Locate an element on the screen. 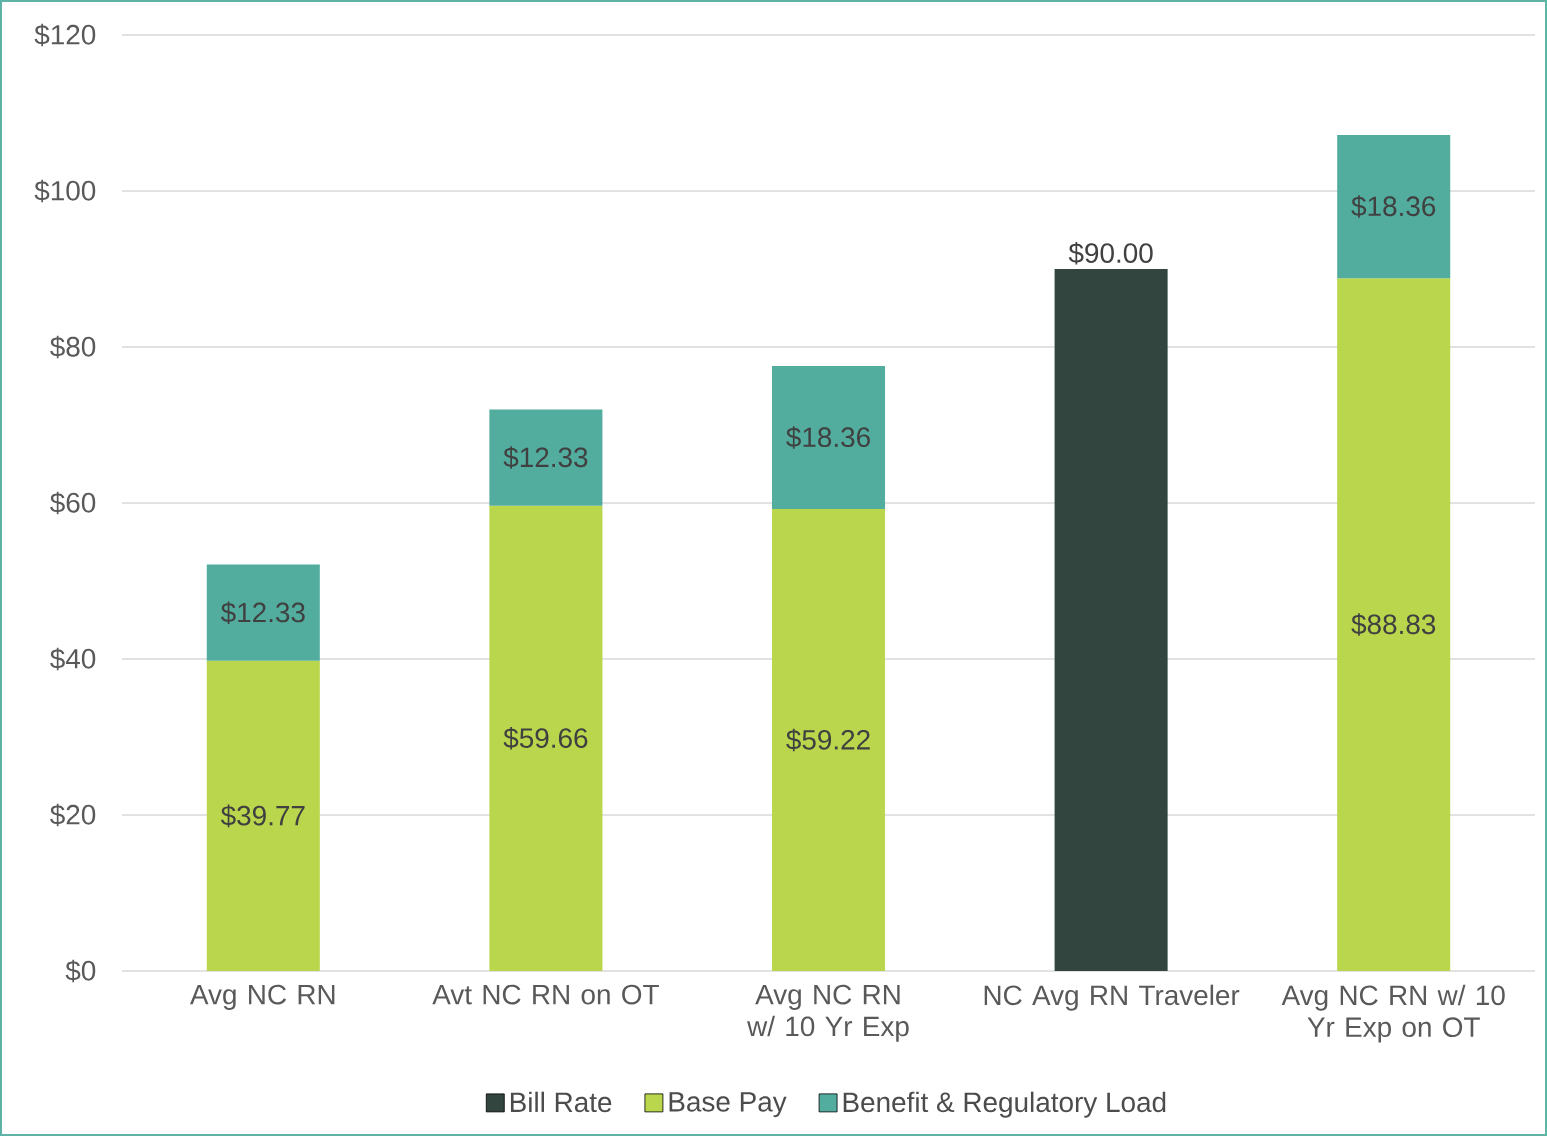  x-tick-label: Avg NC RN is located at coordinates (262, 997).